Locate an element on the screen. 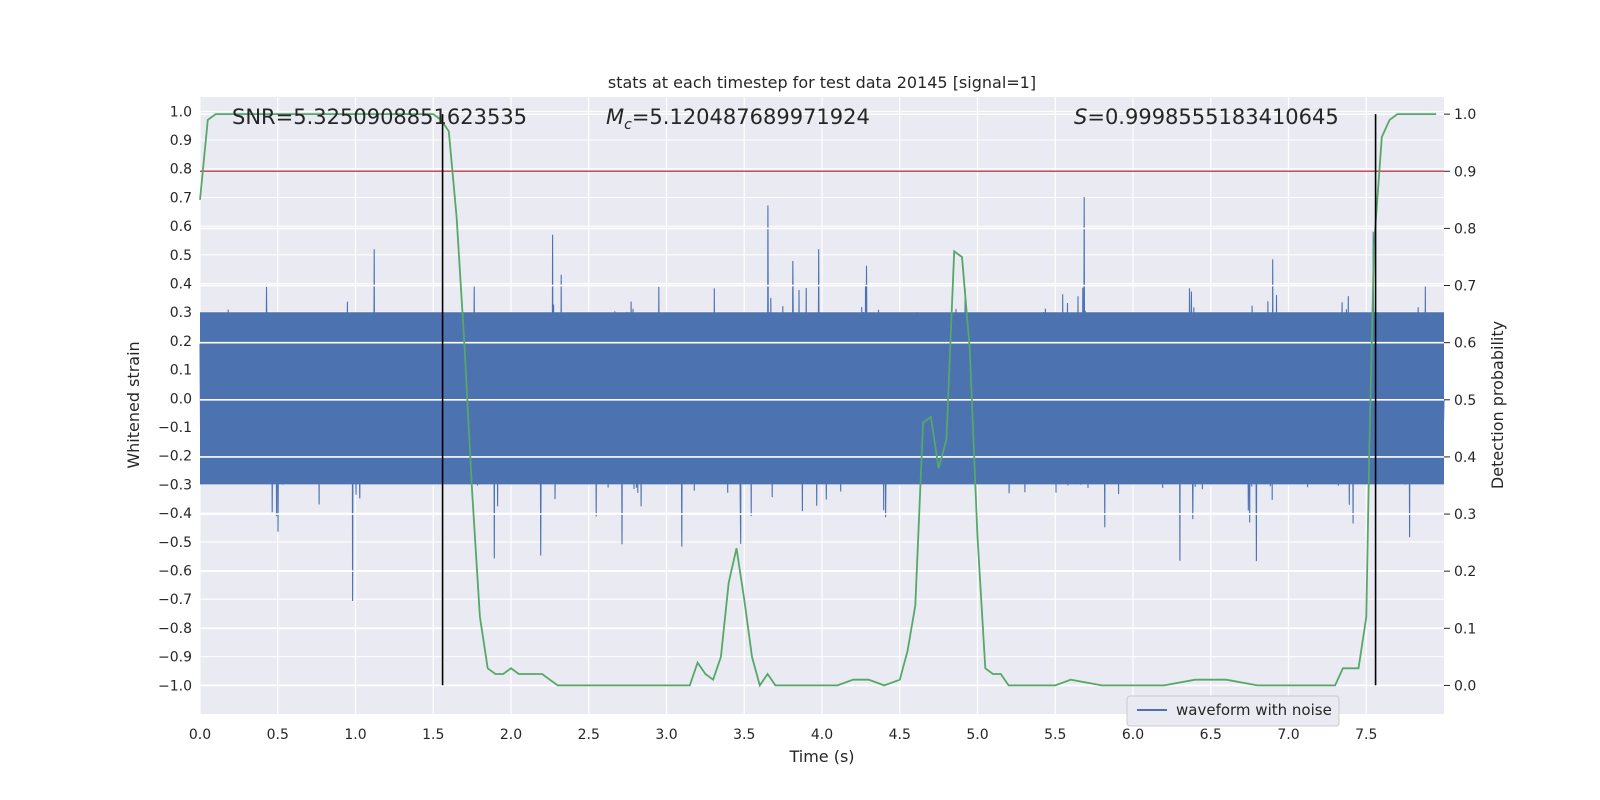 This screenshot has height=800, width=1600. y-right-tick-label: 0.9 is located at coordinates (1465, 172).